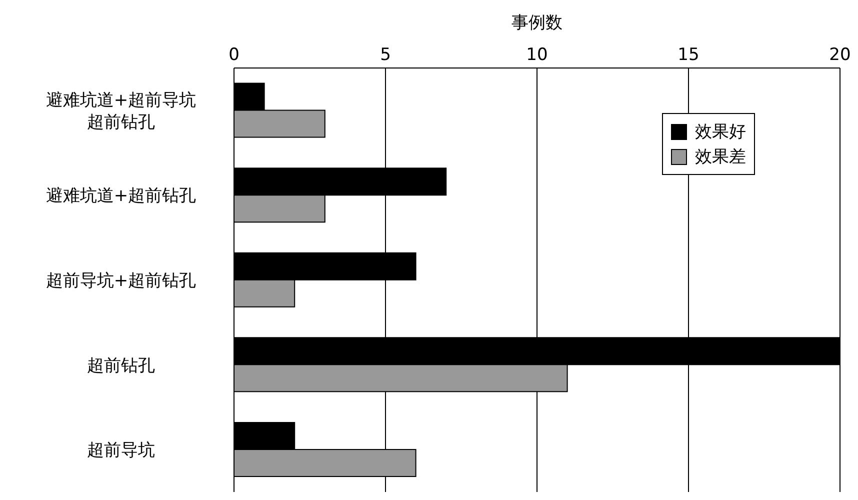 The image size is (858, 500). What do you see at coordinates (234, 55) in the screenshot?
I see `x-tick-label: 0` at bounding box center [234, 55].